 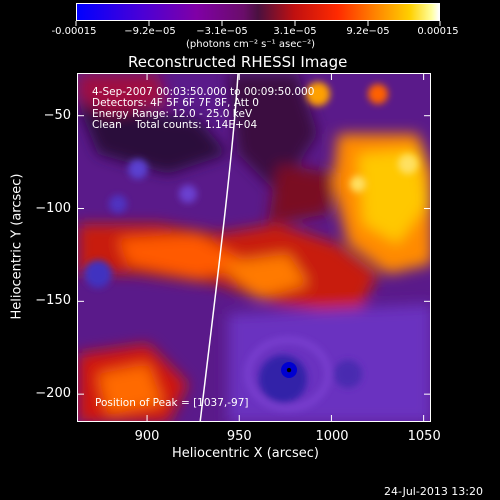 What do you see at coordinates (258, 23) in the screenshot?
I see `colorbar-ticks` at bounding box center [258, 23].